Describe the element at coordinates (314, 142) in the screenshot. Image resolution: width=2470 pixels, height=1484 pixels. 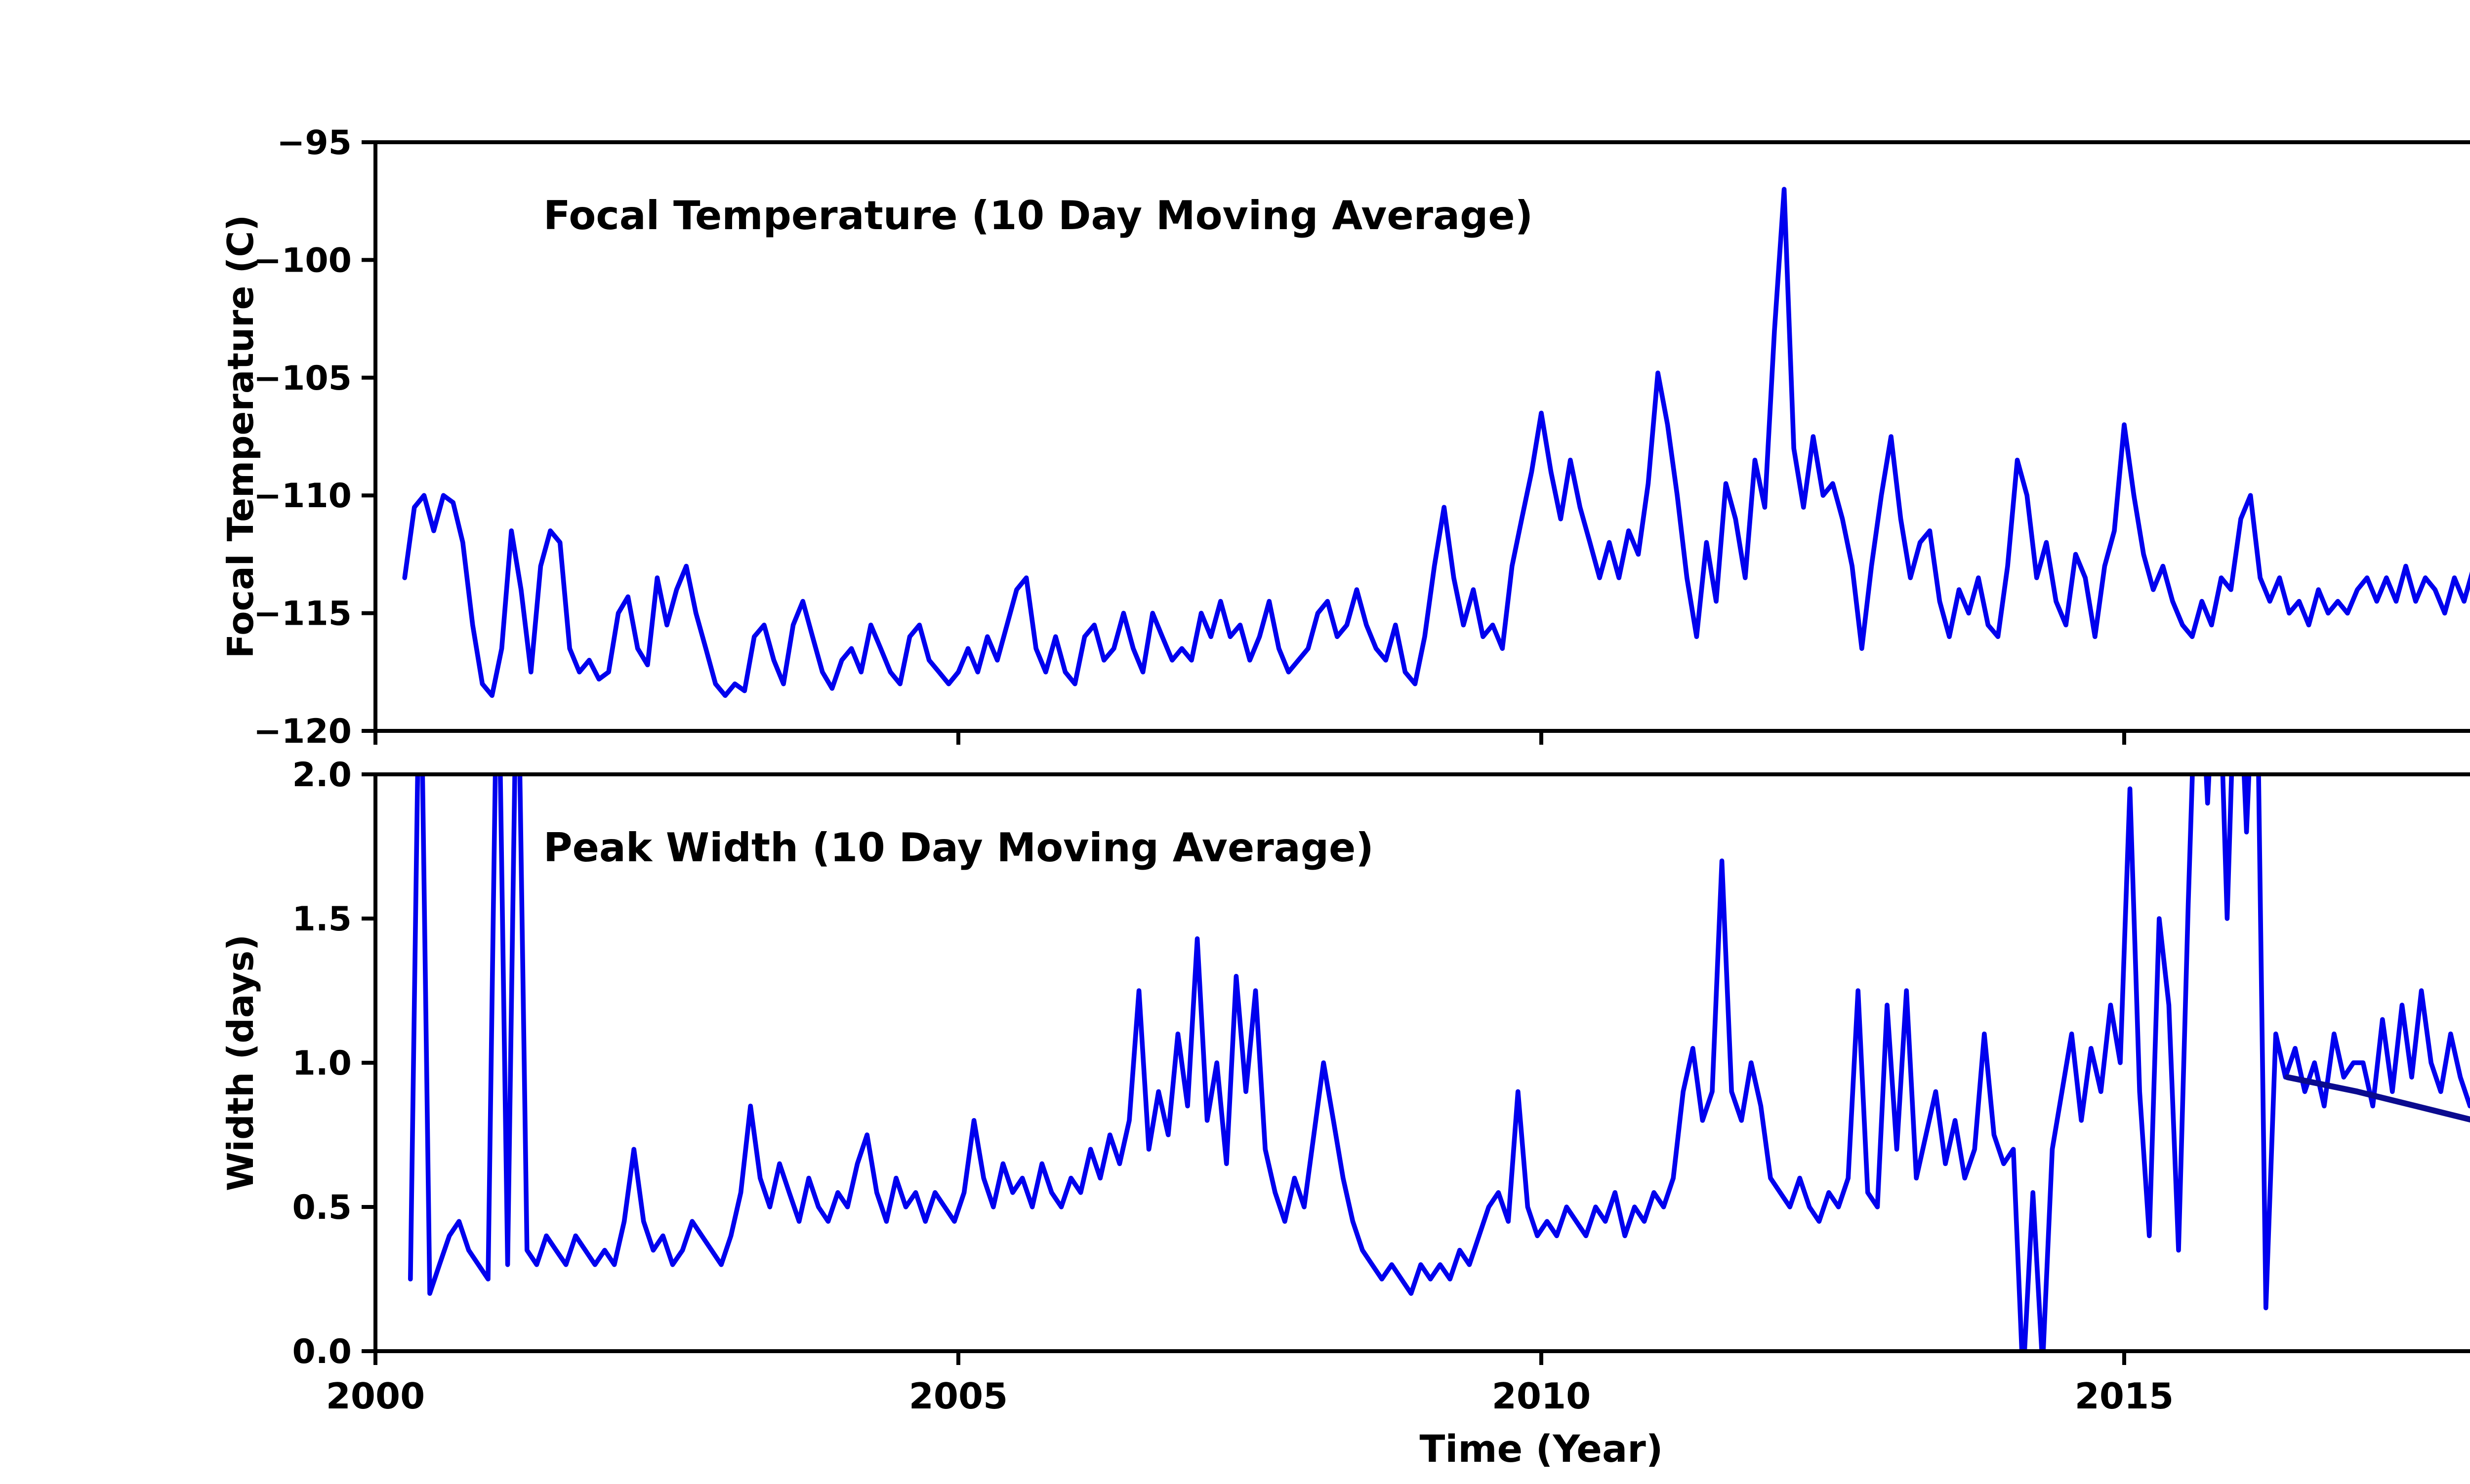
I see `y-tick-label: −95` at that location.